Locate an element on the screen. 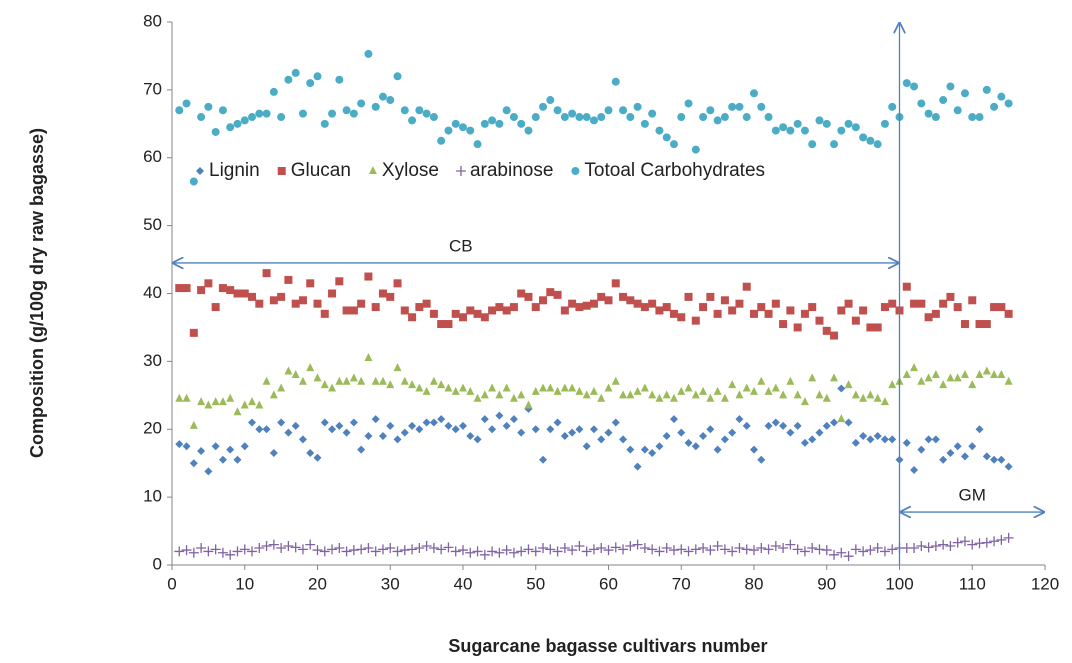 This screenshot has width=1072, height=663. legend-marker is located at coordinates (281, 171).